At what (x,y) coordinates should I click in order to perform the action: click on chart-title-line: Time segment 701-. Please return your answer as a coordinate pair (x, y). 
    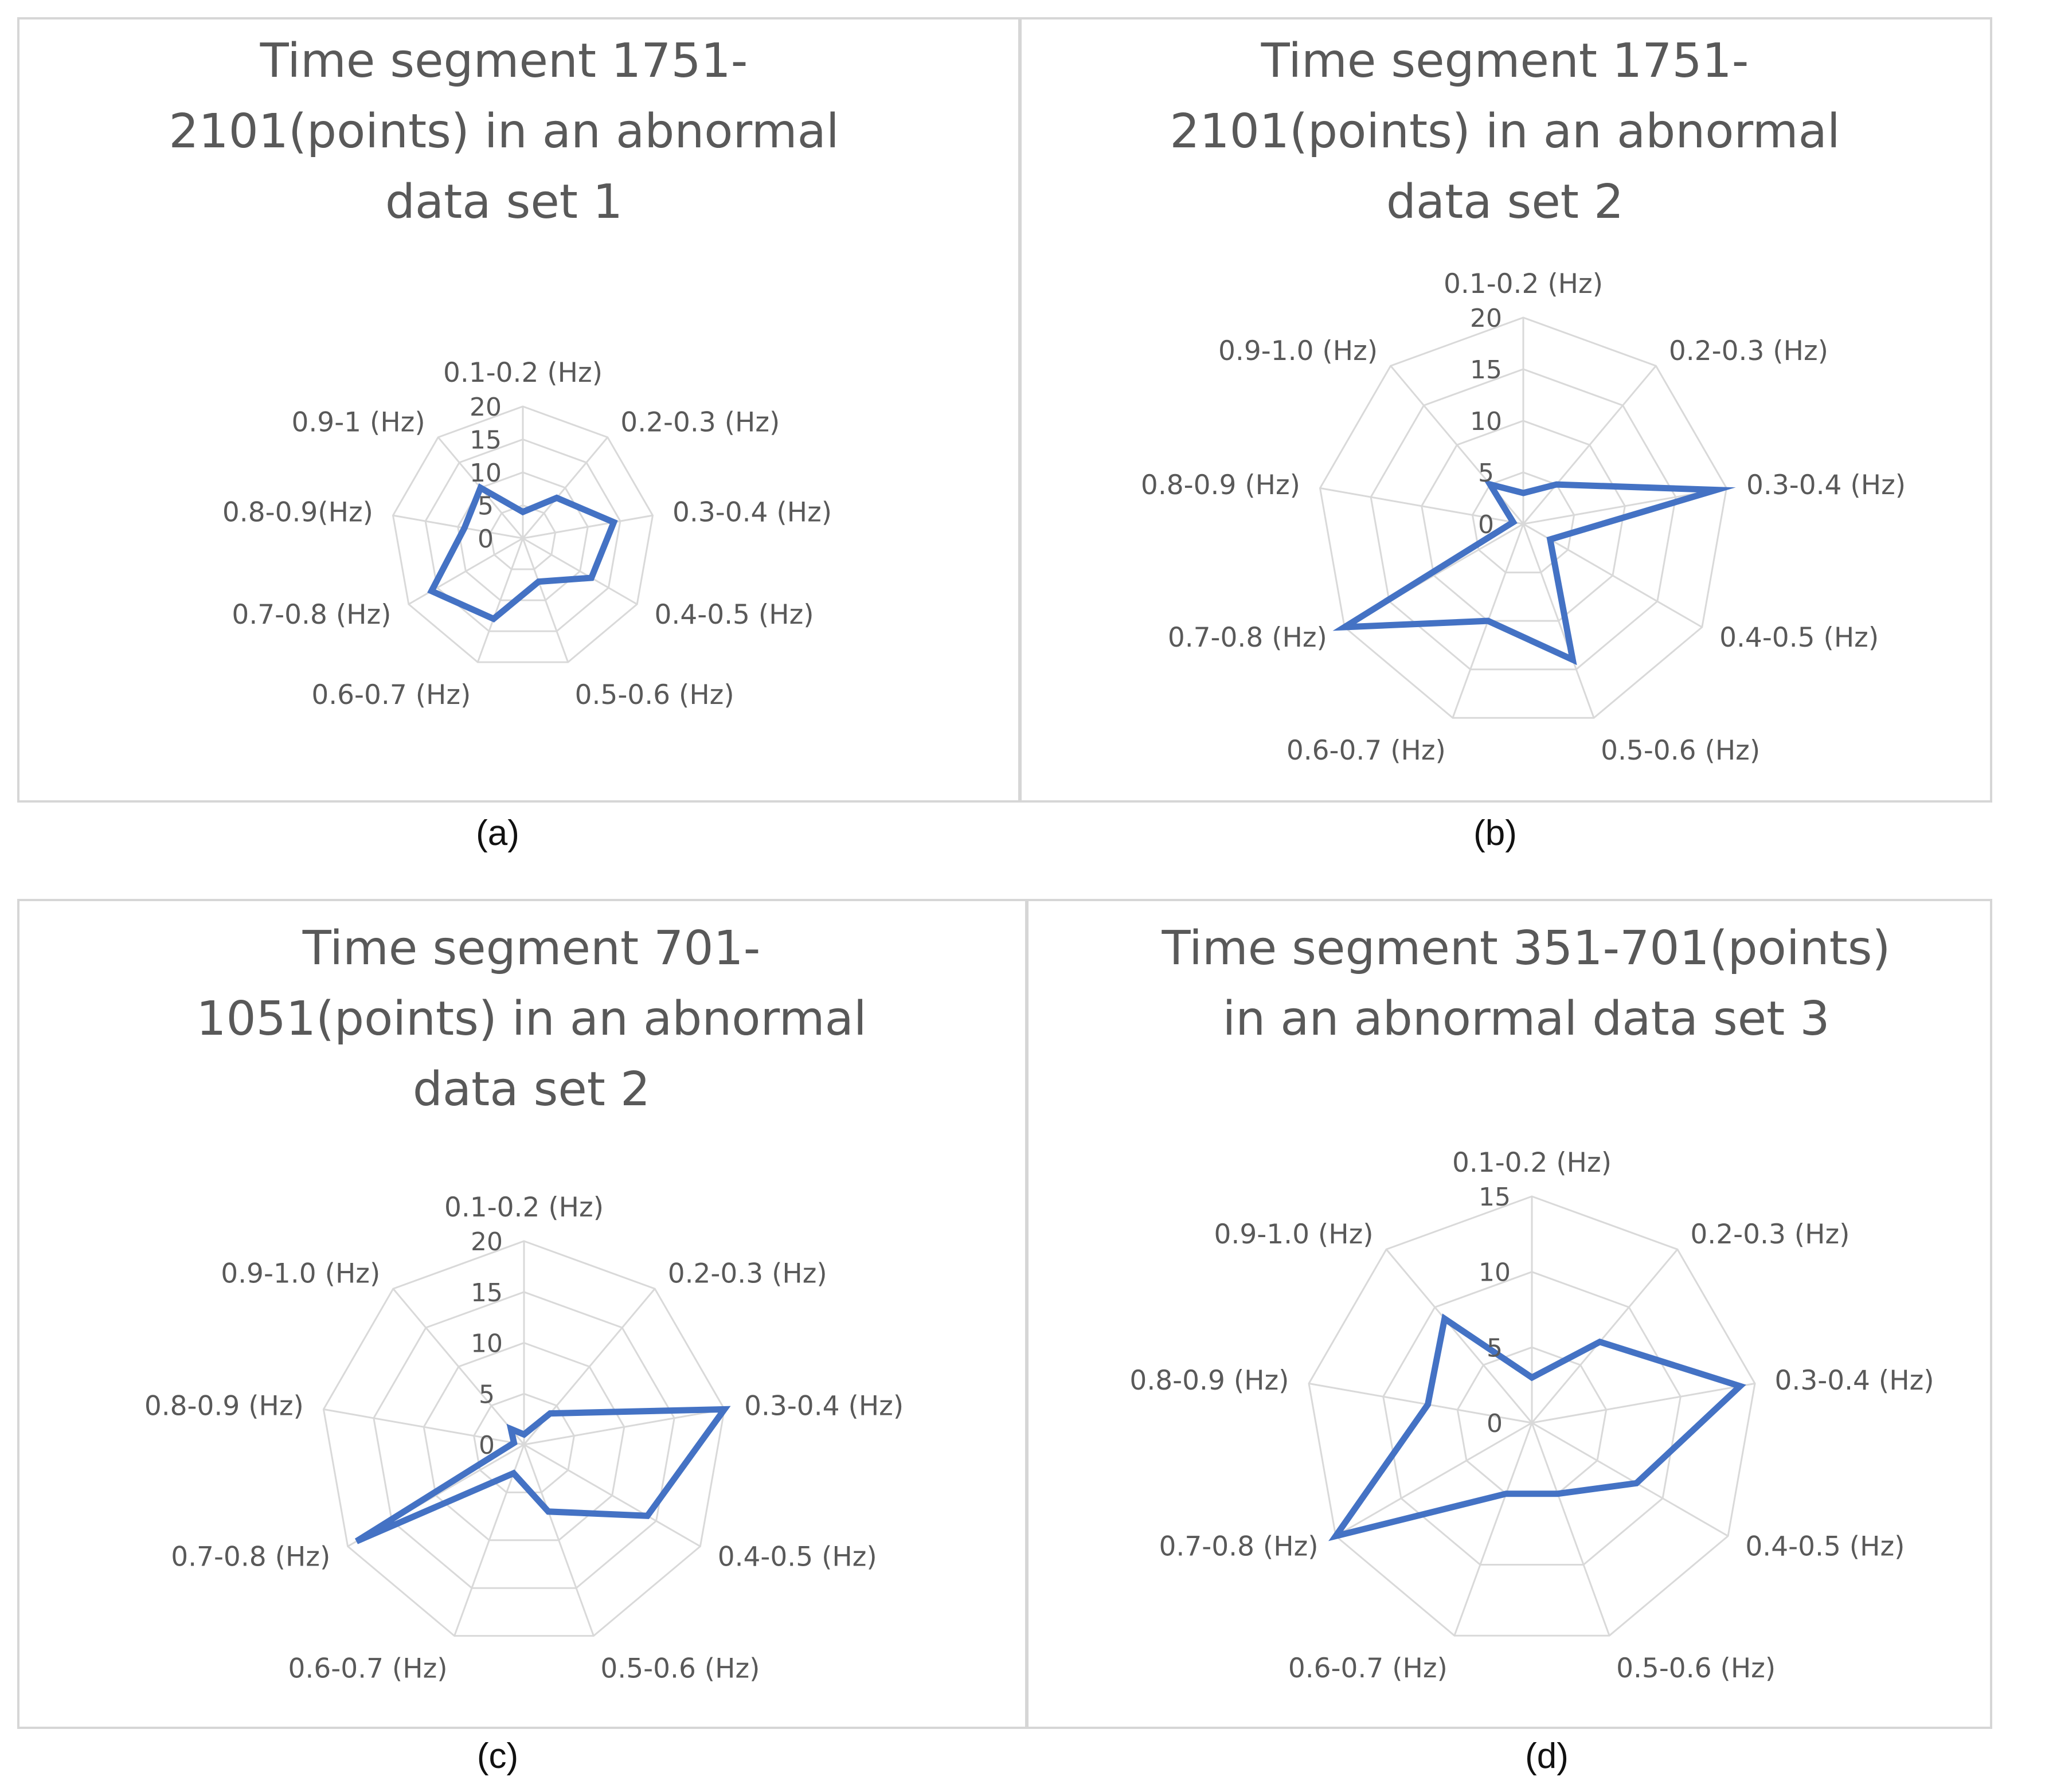
    Looking at the image, I should click on (531, 949).